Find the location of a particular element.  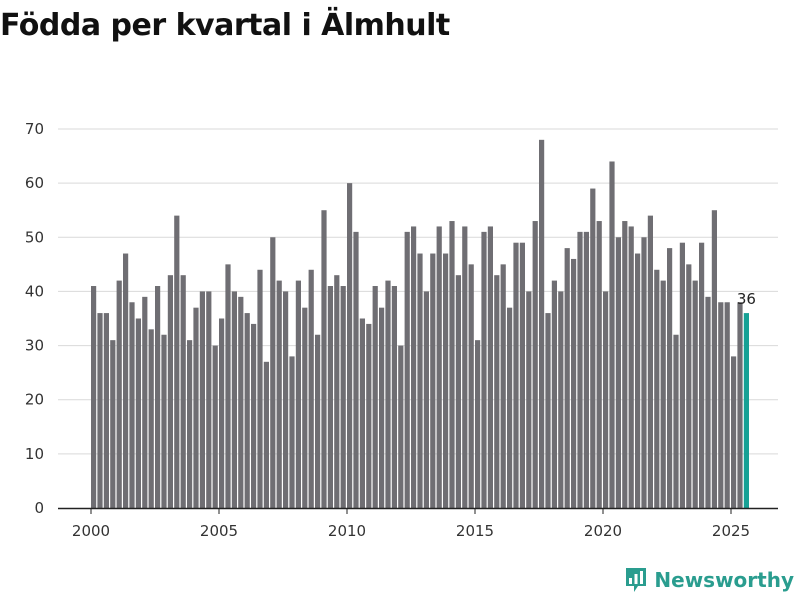

brand-logo: Newsworthy is located at coordinates (709, 580).